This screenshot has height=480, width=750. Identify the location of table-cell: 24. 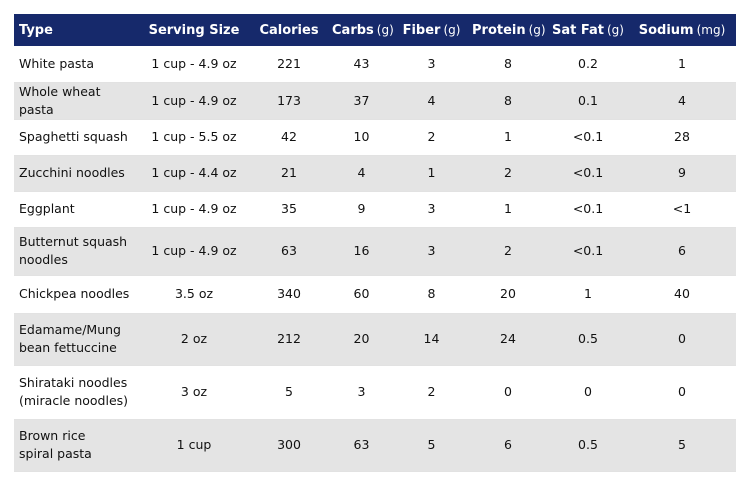
(508, 339).